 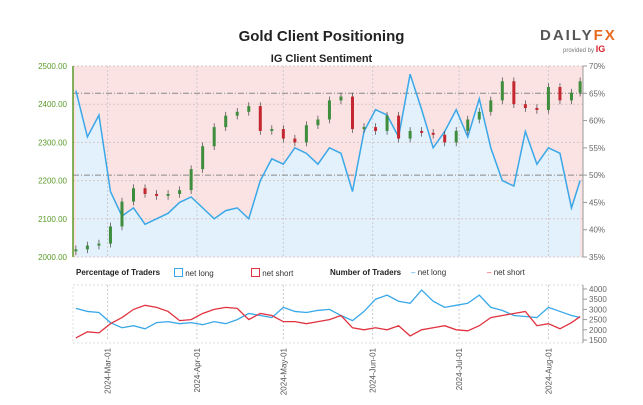 I want to click on count-tick-label: 4000, so click(x=598, y=289).